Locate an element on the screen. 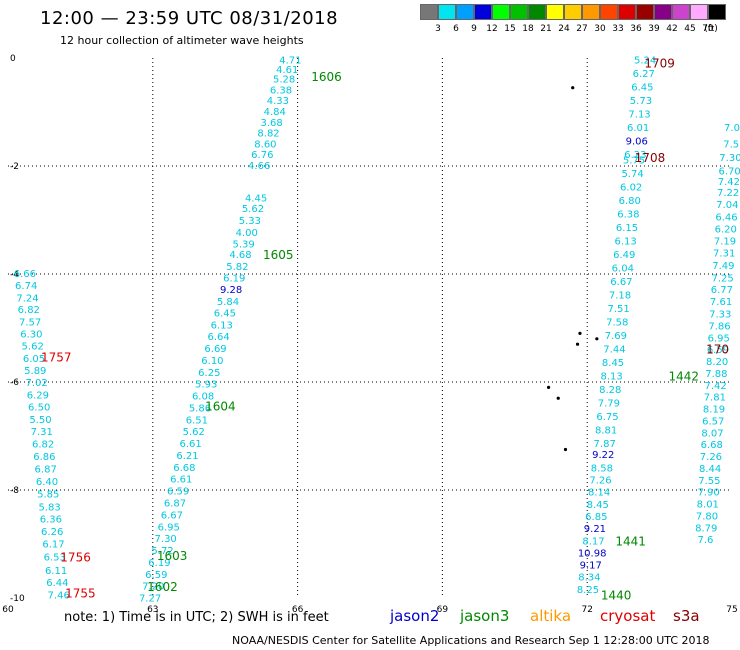  wave-height-value: 6.59 is located at coordinates (156, 575).